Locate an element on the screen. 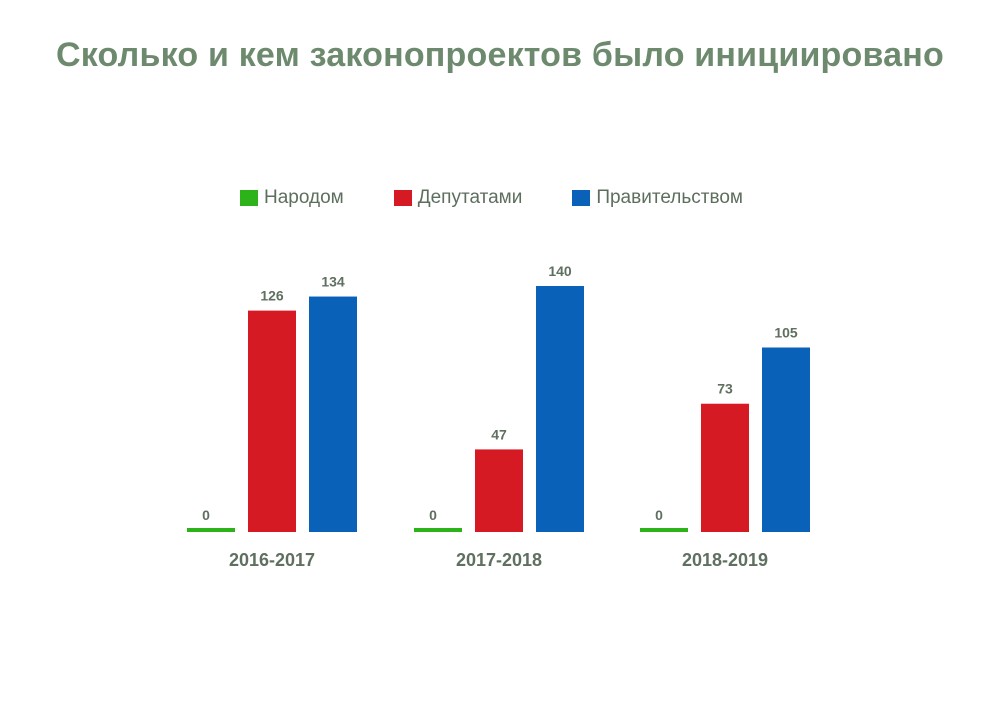 The width and height of the screenshot is (1000, 706). legend-label-deputatami: Депутатами is located at coordinates (470, 197).